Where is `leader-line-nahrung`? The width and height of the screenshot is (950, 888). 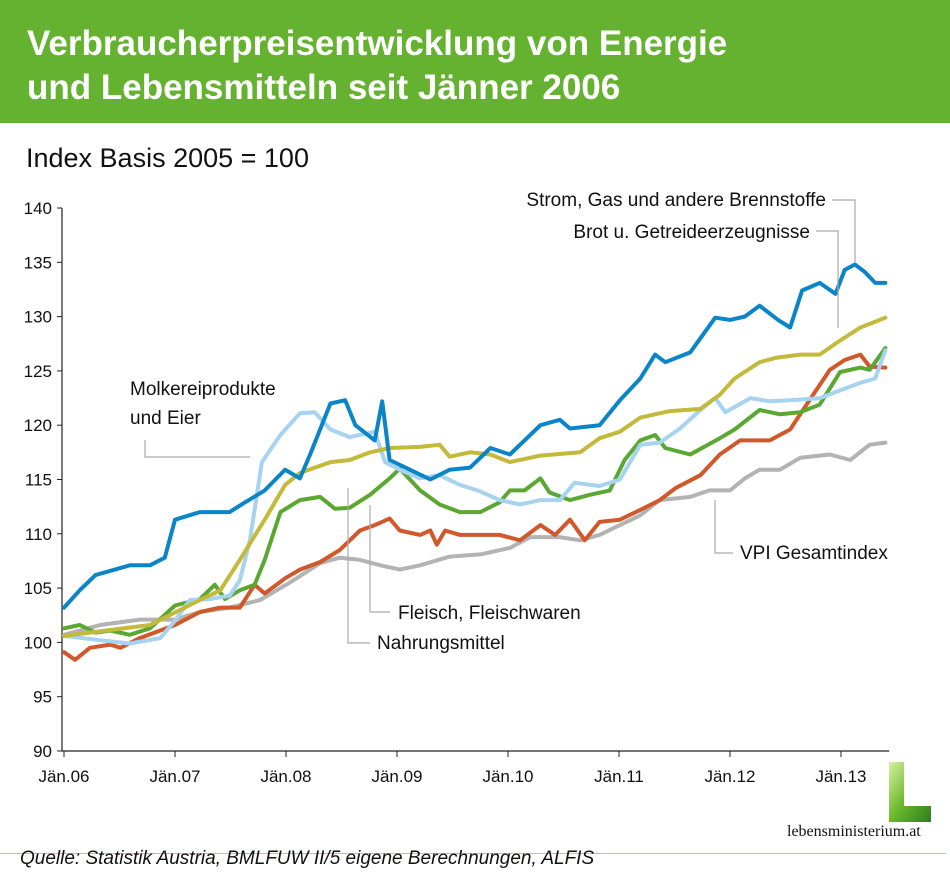
leader-line-nahrung is located at coordinates (358, 566).